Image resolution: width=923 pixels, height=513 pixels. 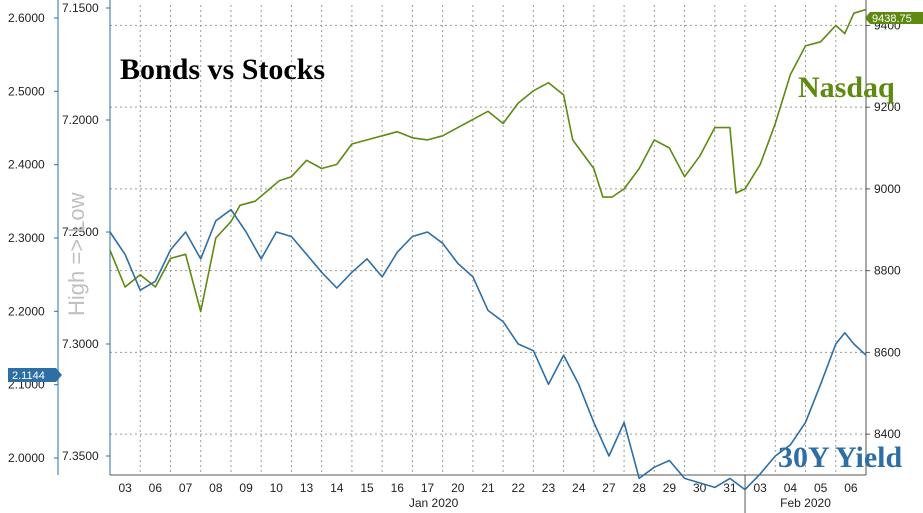 I want to click on nasdaq-last-value-text: 9438.75, so click(x=892, y=19).